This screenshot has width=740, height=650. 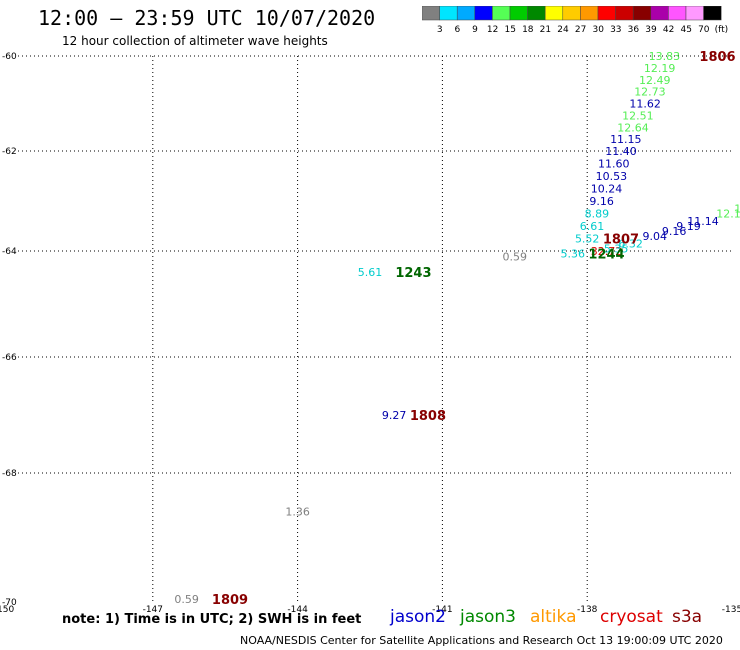 I want to click on time-label: 1243, so click(x=413, y=273).